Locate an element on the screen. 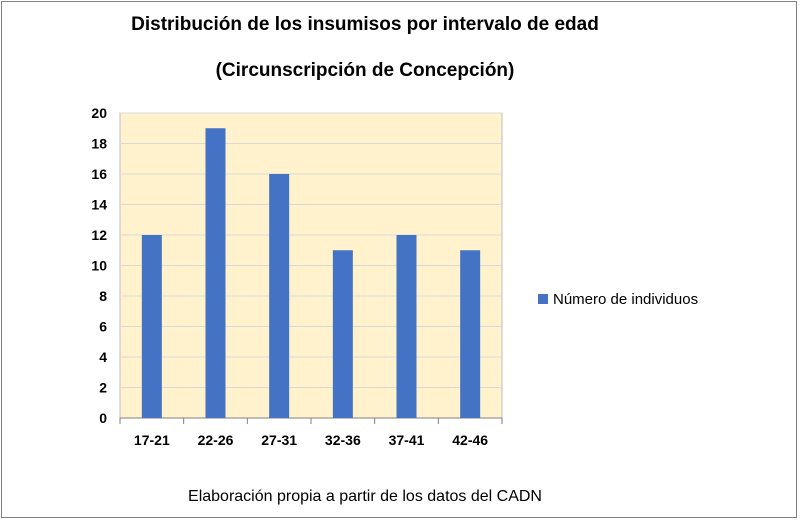 The width and height of the screenshot is (800, 521). y-tick-label: 14 is located at coordinates (99, 205).